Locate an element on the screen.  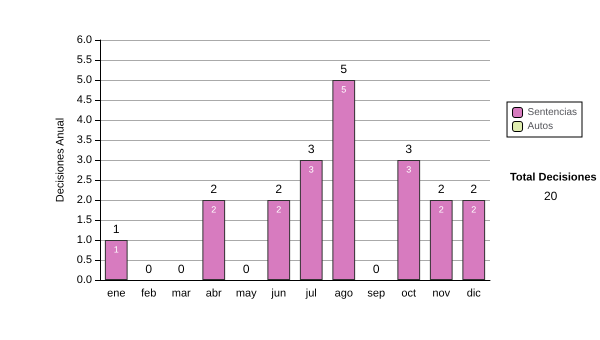
y-tick-label: 4.0 is located at coordinates (84, 120).